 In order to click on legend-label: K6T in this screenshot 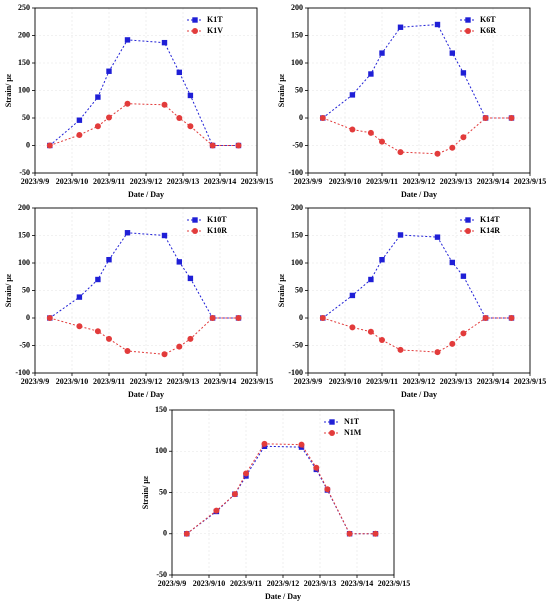, I will do `click(488, 19)`.